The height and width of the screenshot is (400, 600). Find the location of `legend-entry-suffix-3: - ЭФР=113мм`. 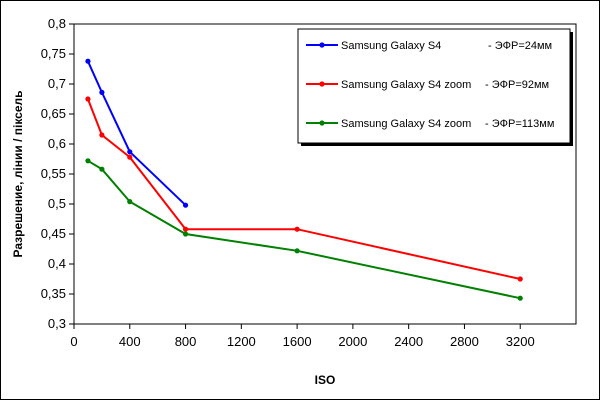

legend-entry-suffix-3: - ЭФР=113мм is located at coordinates (519, 124).